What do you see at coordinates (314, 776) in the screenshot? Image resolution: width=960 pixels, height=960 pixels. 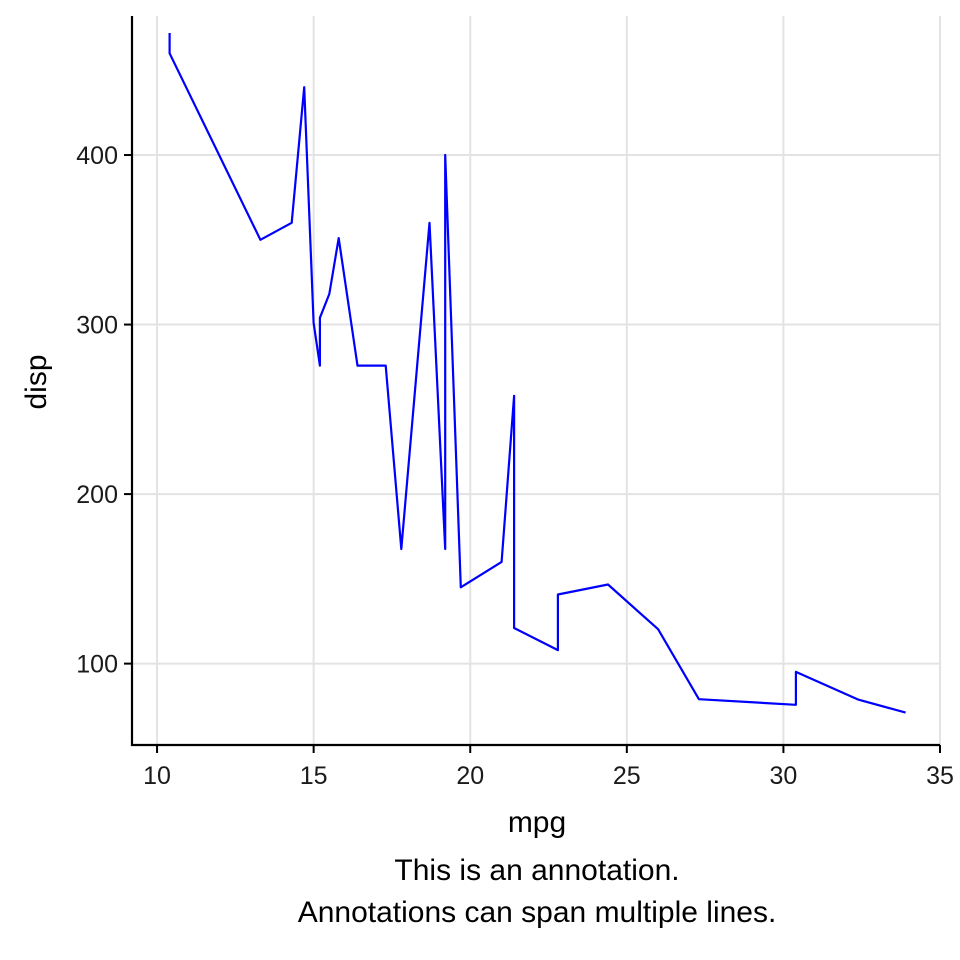 I see `x-tick-label: 15` at bounding box center [314, 776].